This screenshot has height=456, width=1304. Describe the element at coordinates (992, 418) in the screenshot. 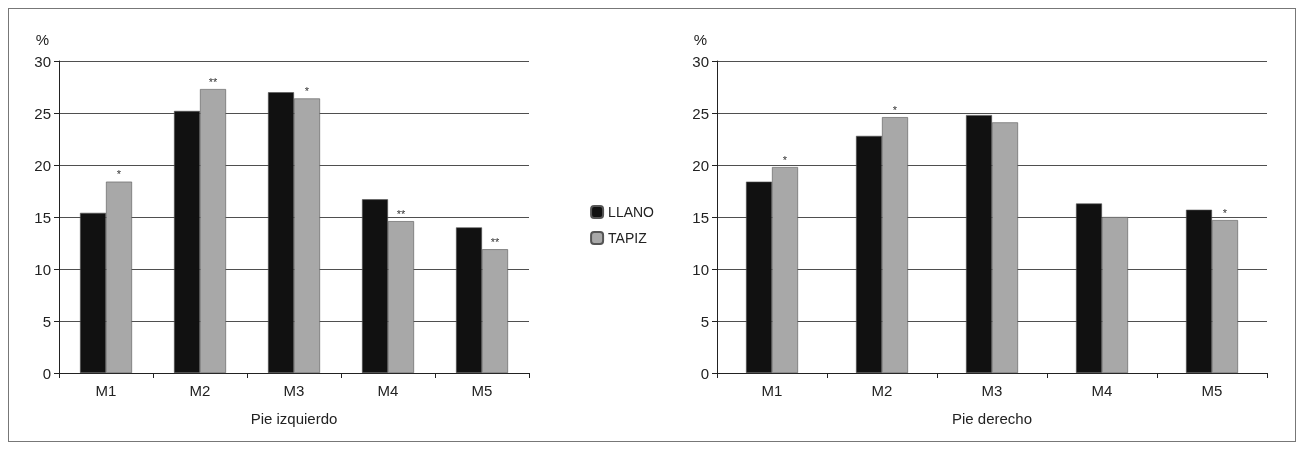

I see `x-axis-title: Pie derecho` at that location.